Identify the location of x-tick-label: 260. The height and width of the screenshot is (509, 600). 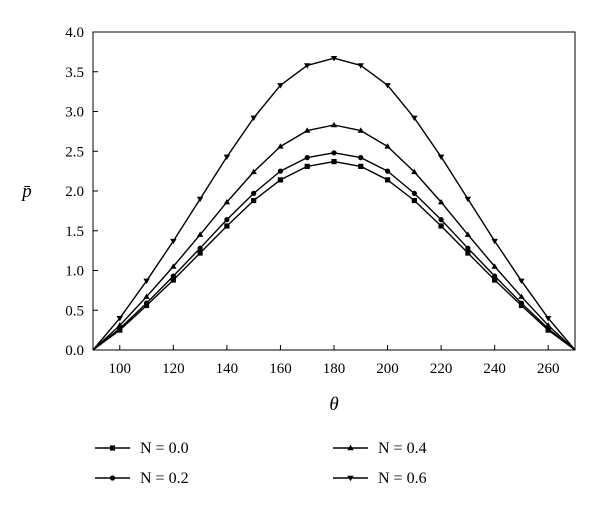
(548, 369).